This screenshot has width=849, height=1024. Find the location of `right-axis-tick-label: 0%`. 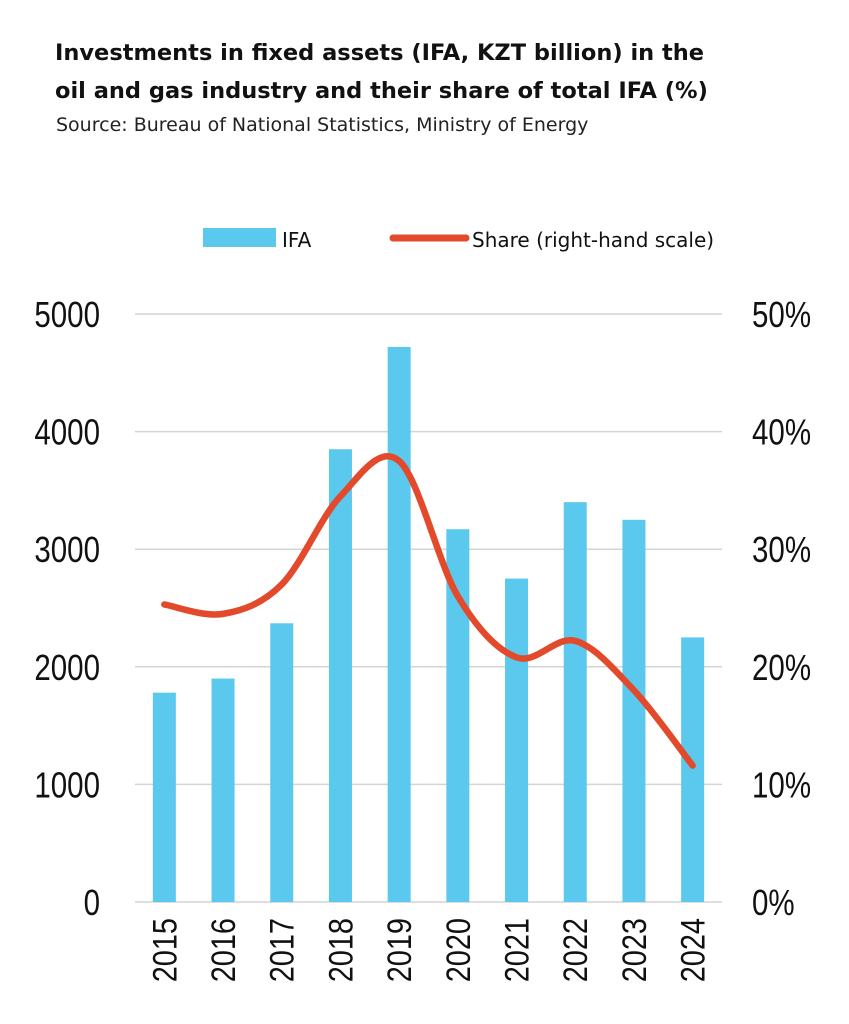

right-axis-tick-label: 0% is located at coordinates (773, 902).